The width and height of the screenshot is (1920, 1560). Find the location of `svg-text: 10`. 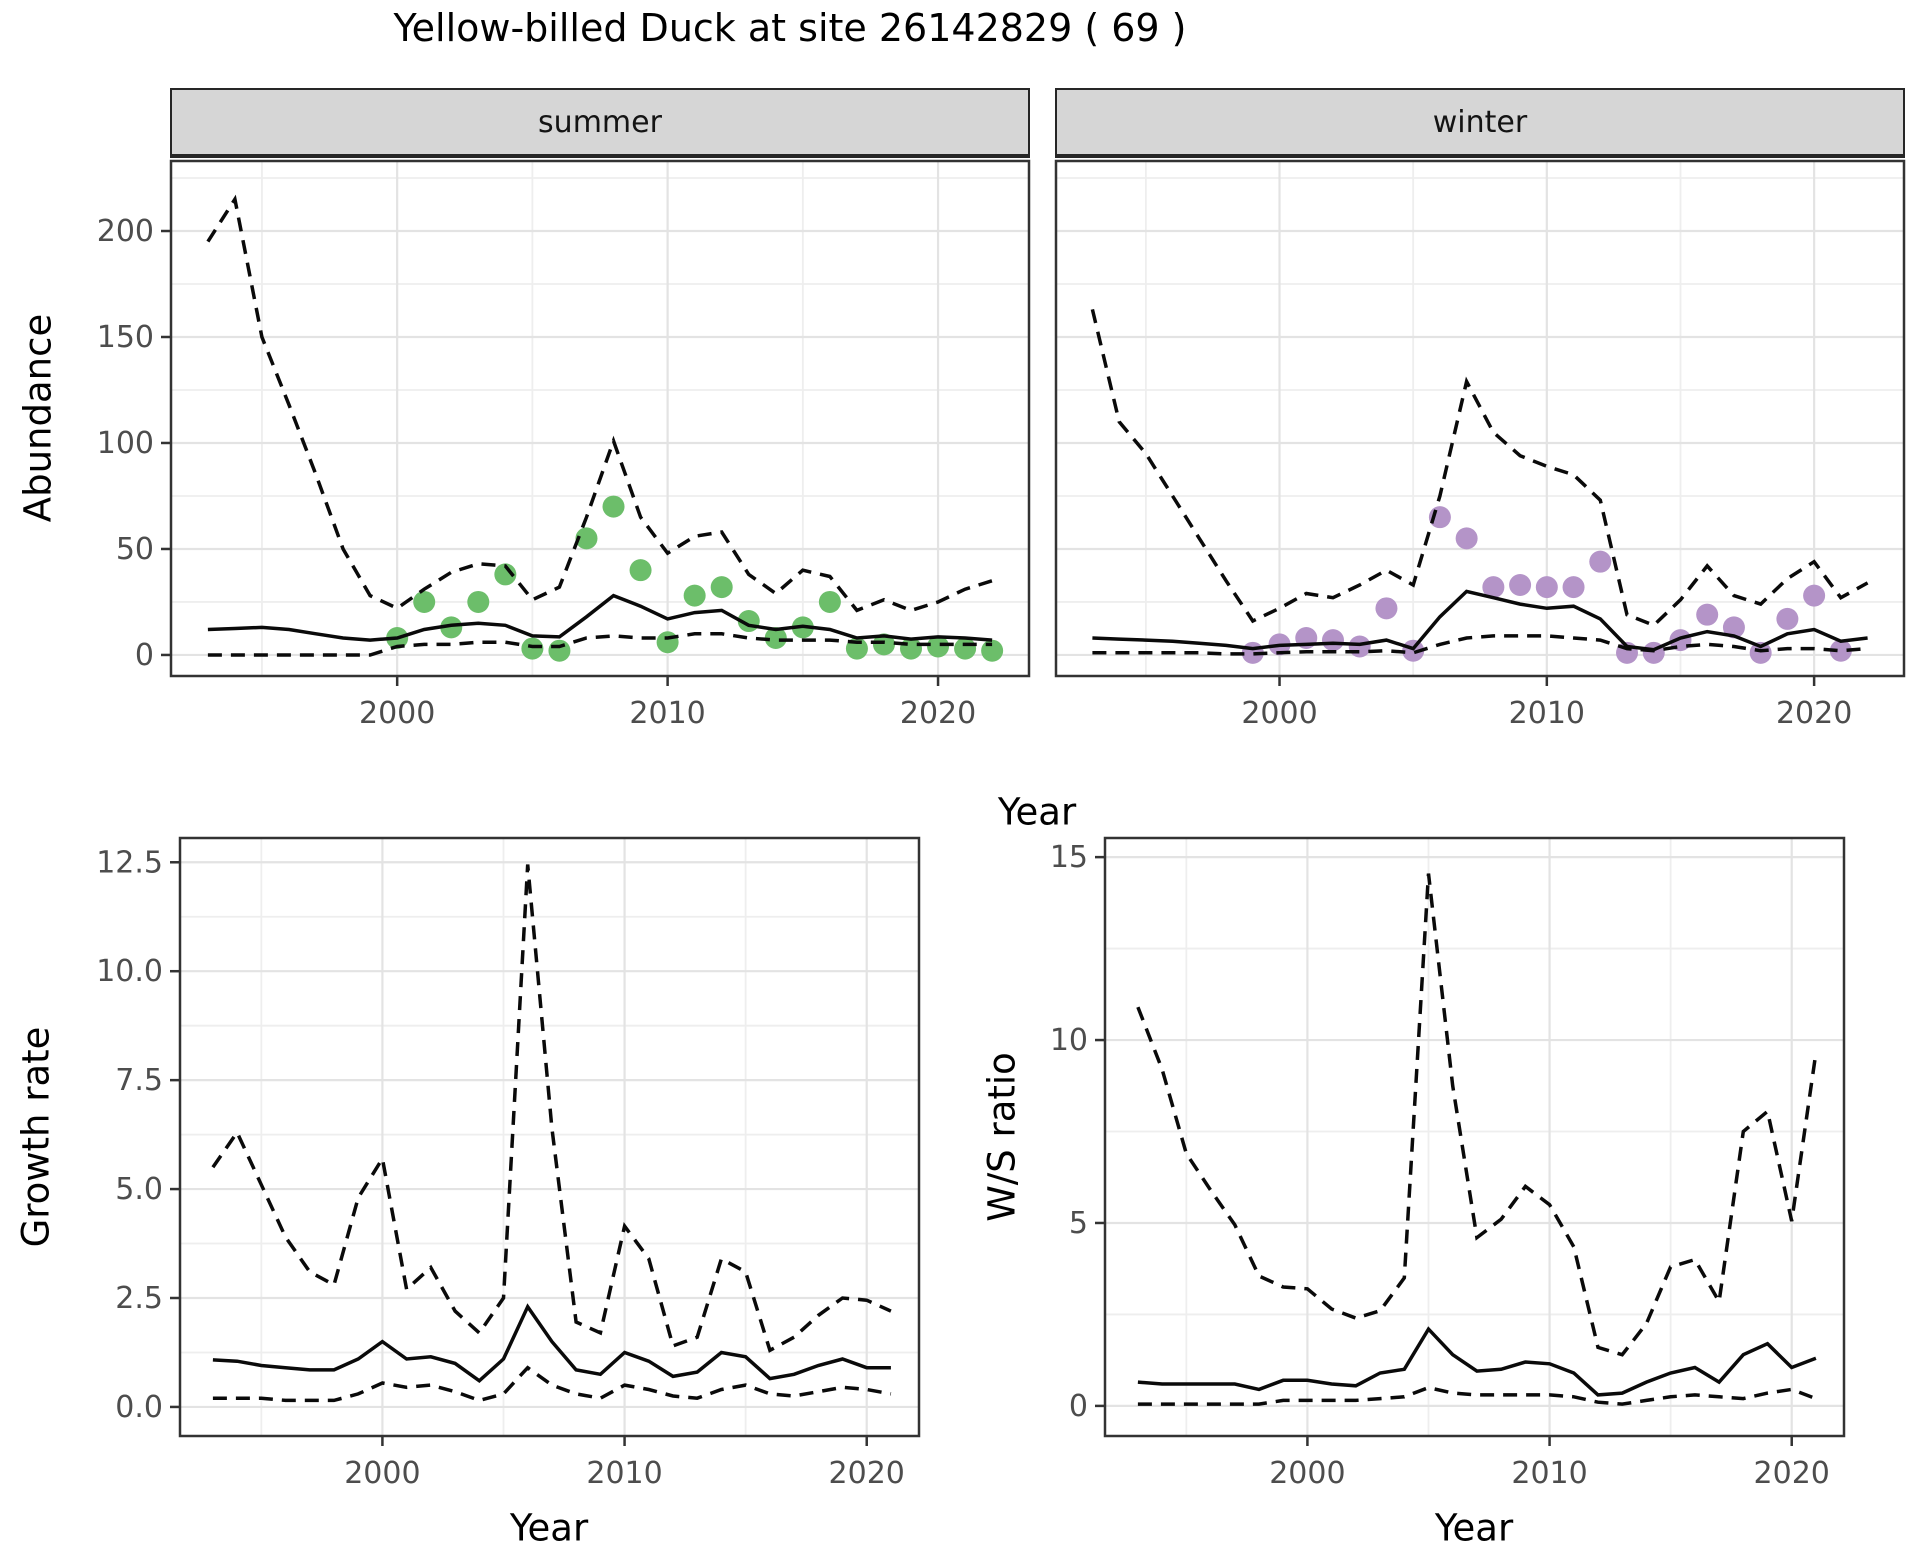

svg-text: 10 is located at coordinates (1069, 1040).